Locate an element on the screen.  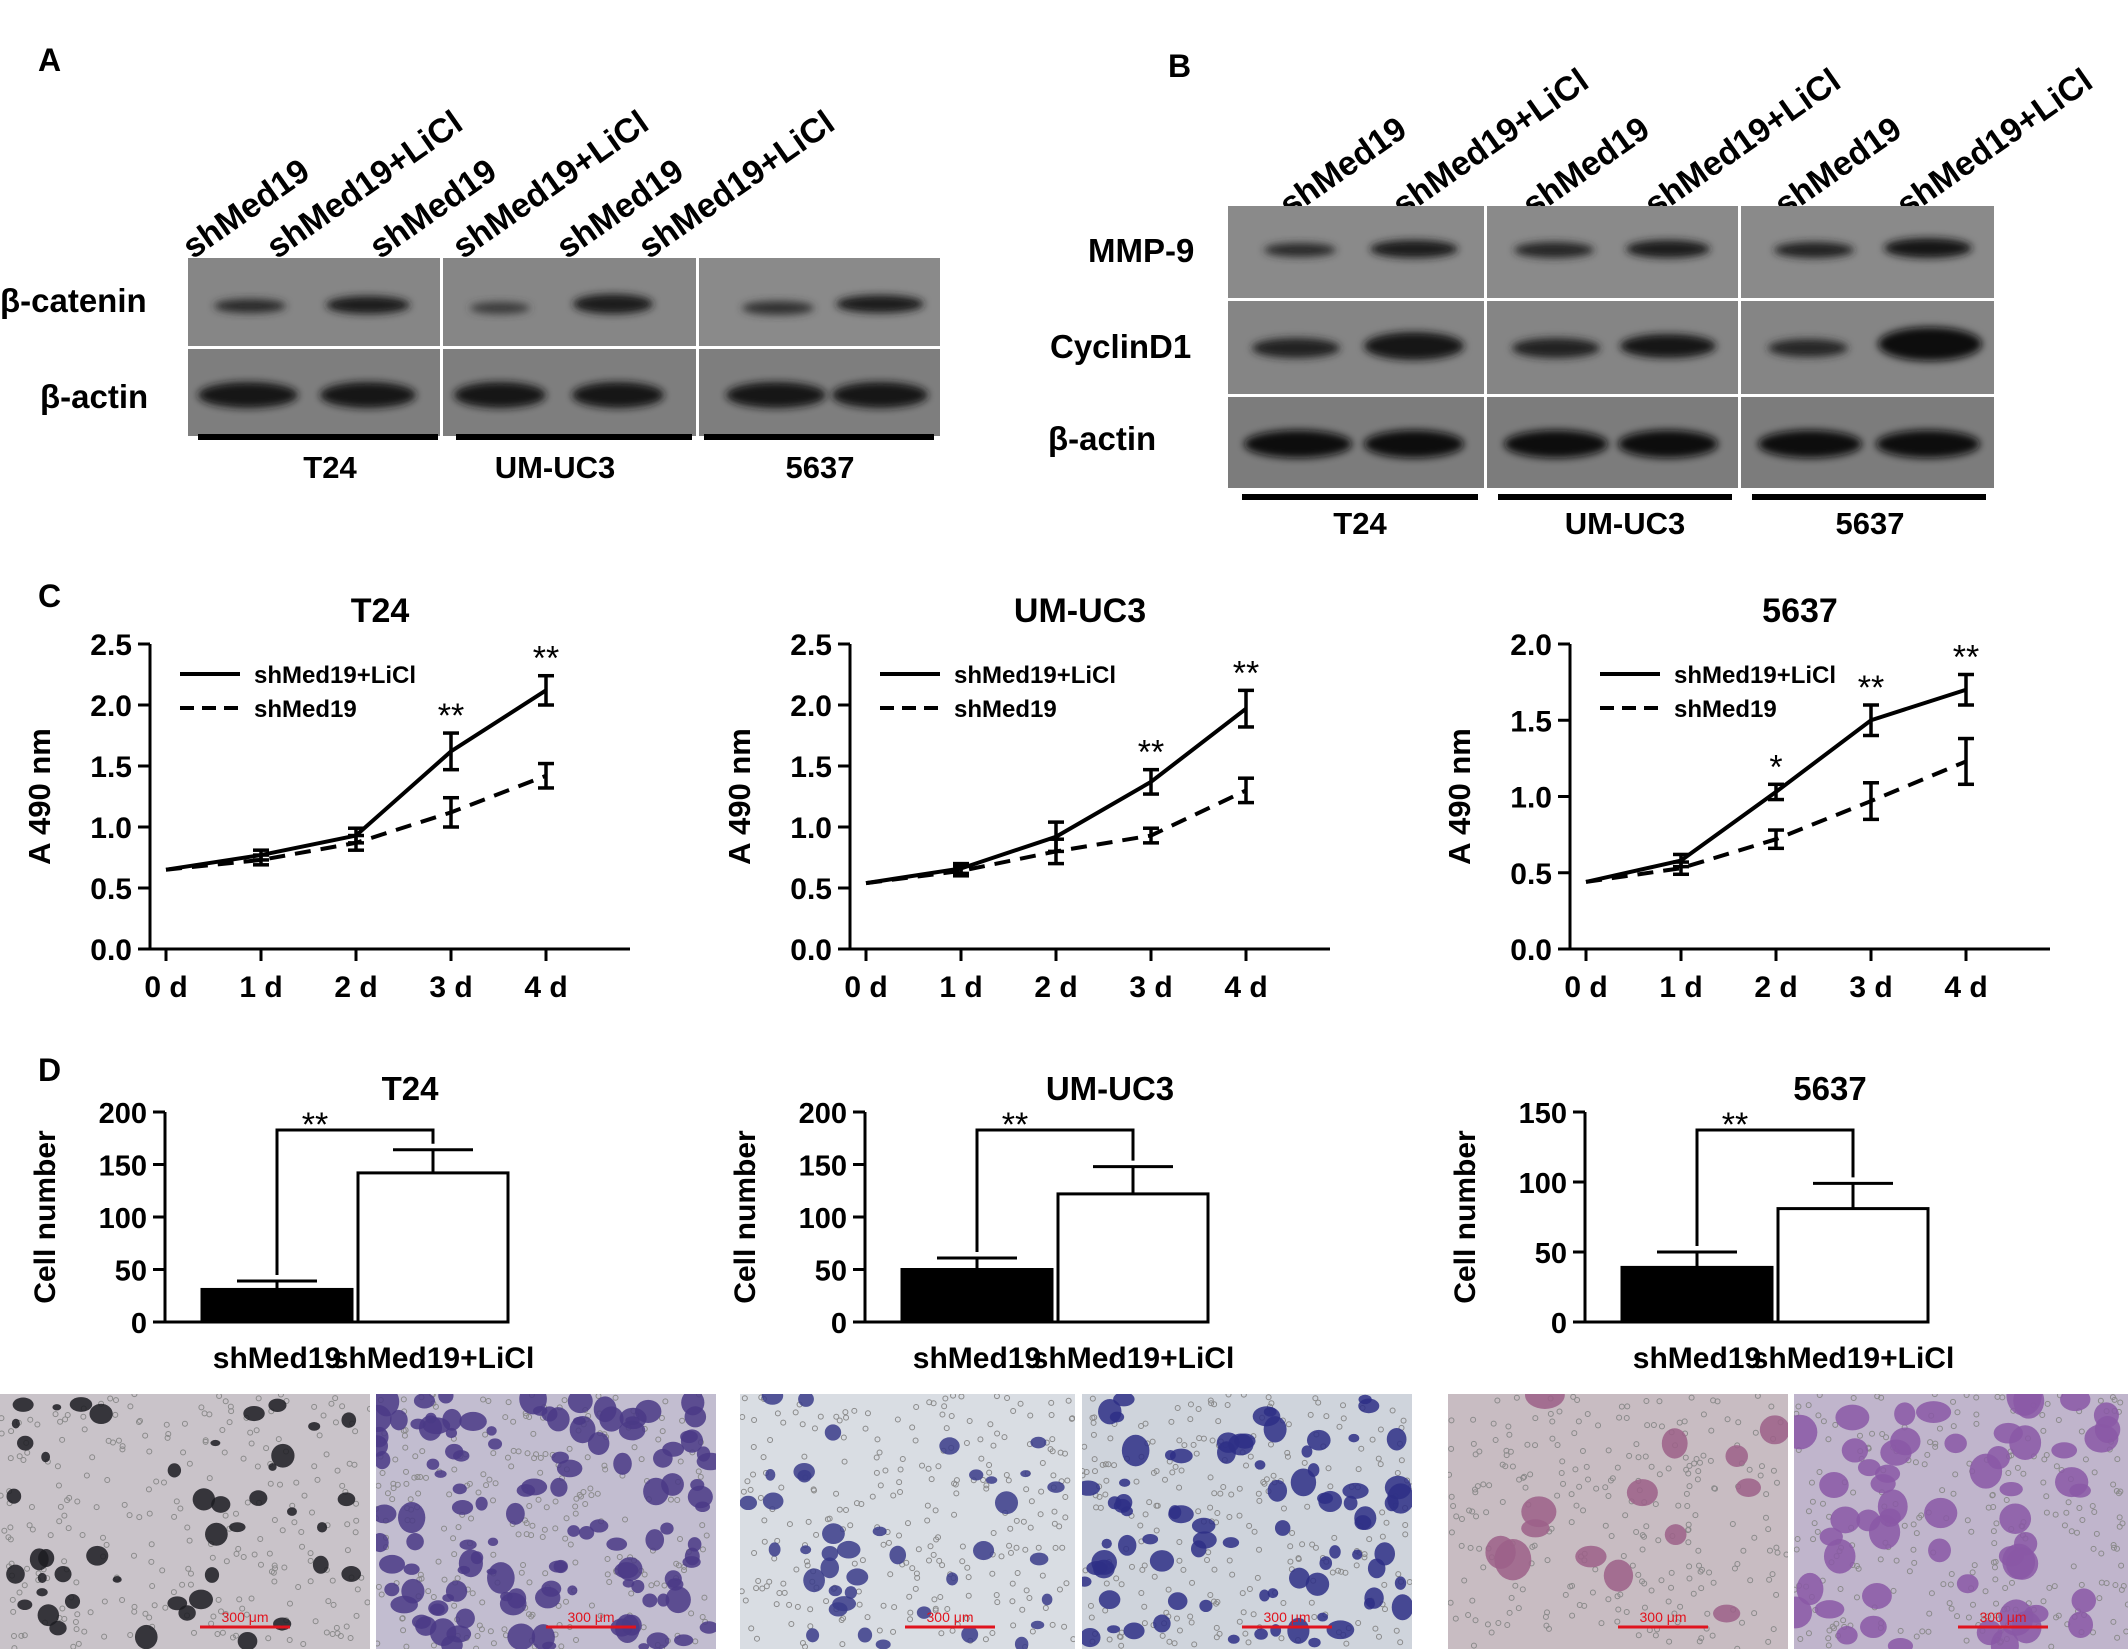
y-tick-label: 0 is located at coordinates (1559, 1324).